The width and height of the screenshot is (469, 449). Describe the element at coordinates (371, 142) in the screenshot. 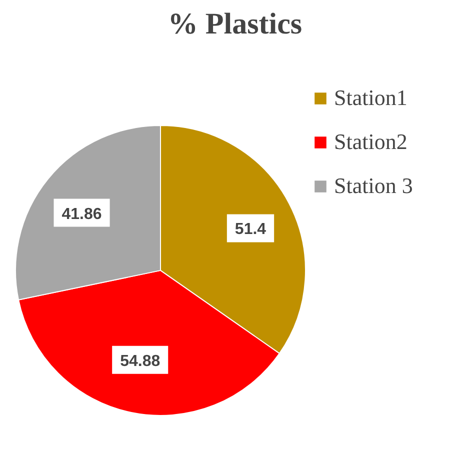

I see `legend-label: Station2` at that location.